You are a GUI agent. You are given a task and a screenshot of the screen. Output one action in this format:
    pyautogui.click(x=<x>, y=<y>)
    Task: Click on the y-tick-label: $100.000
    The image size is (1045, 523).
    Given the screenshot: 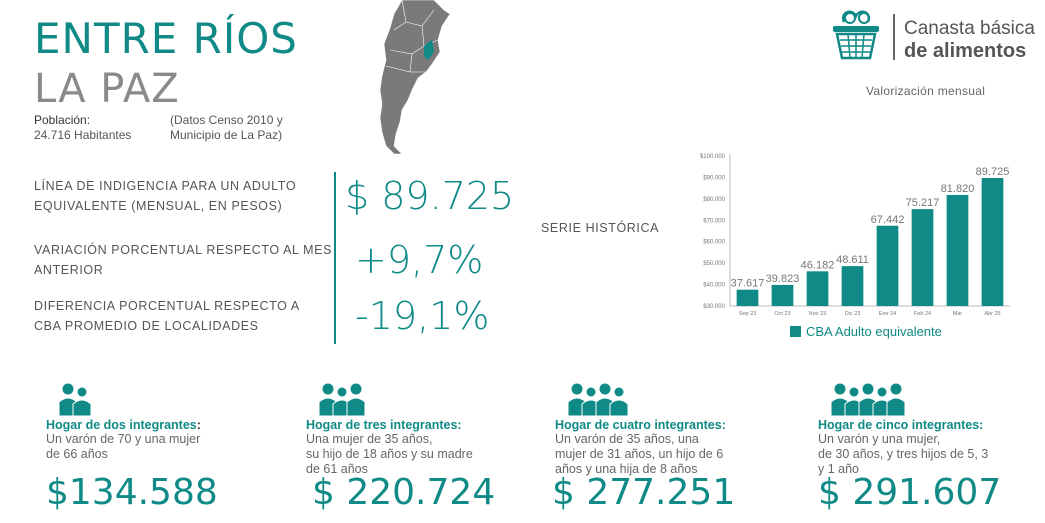 What is the action you would take?
    pyautogui.click(x=713, y=157)
    